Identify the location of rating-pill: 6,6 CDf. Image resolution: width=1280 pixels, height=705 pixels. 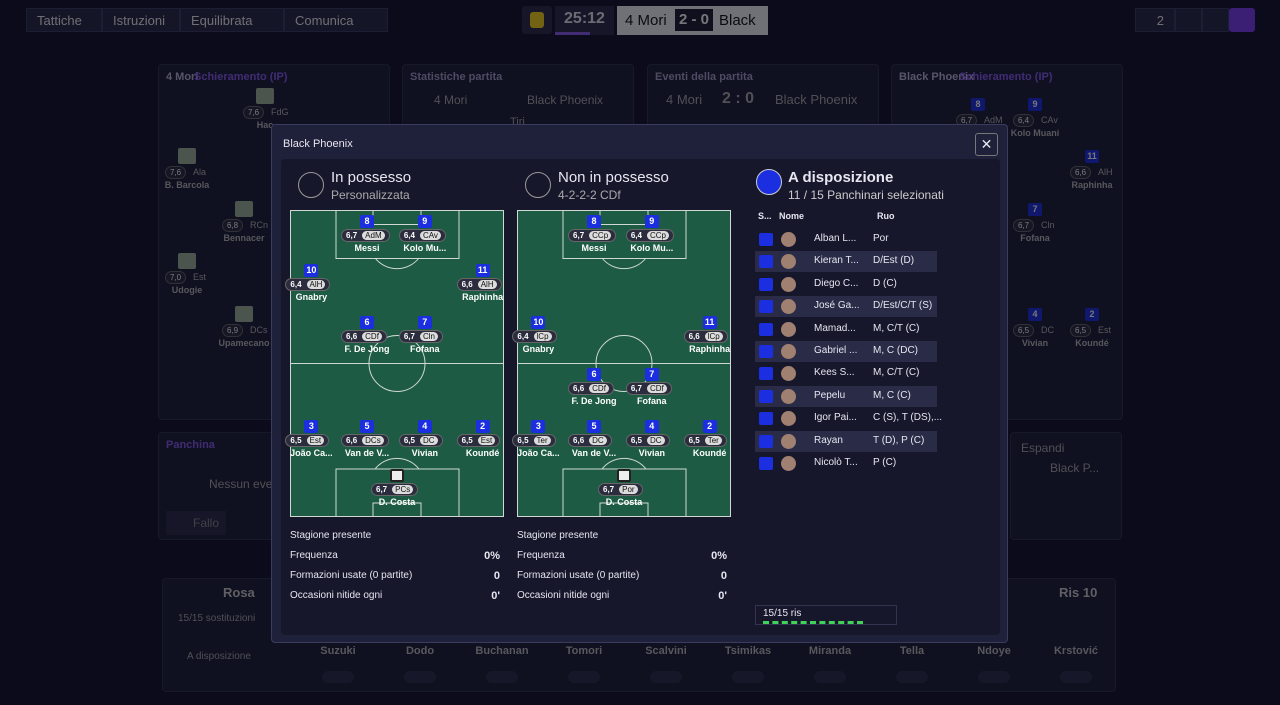
(364, 336).